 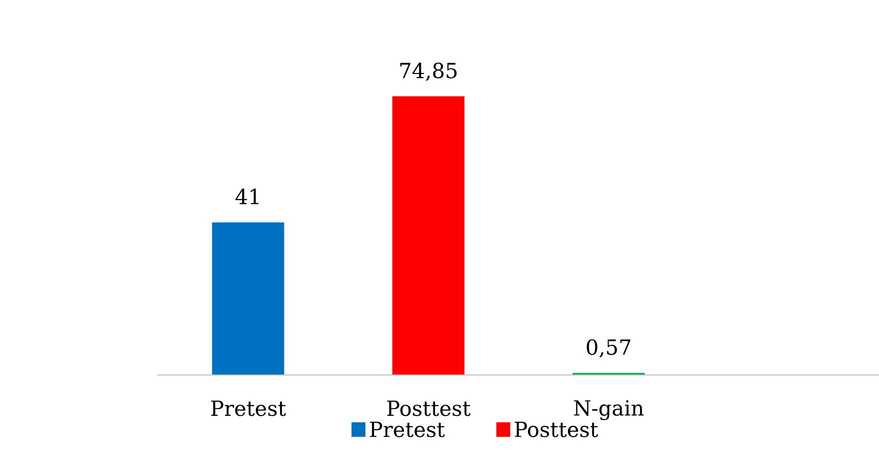 I want to click on legend-label: Pretest, so click(x=407, y=430).